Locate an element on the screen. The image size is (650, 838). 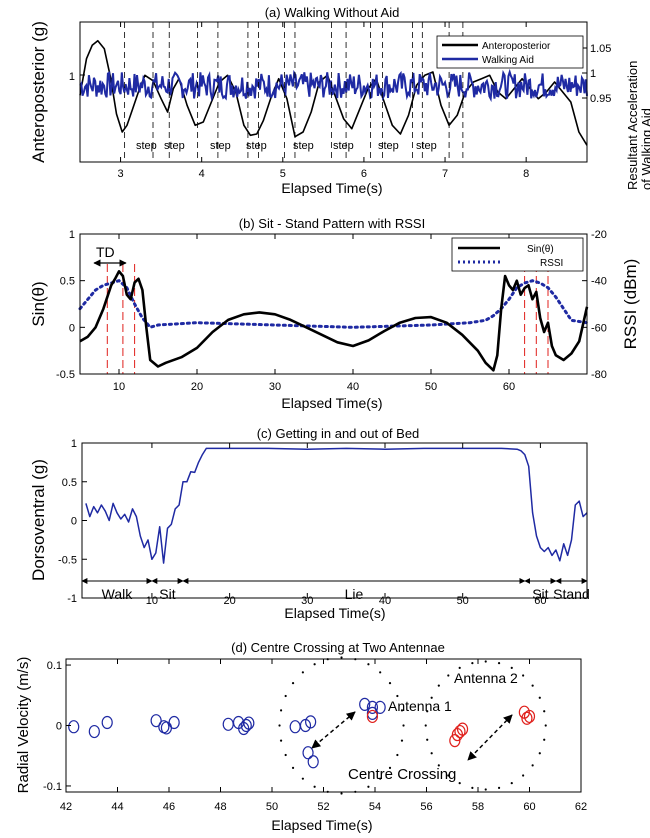
x-tick-label: 8 is located at coordinates (526, 174).